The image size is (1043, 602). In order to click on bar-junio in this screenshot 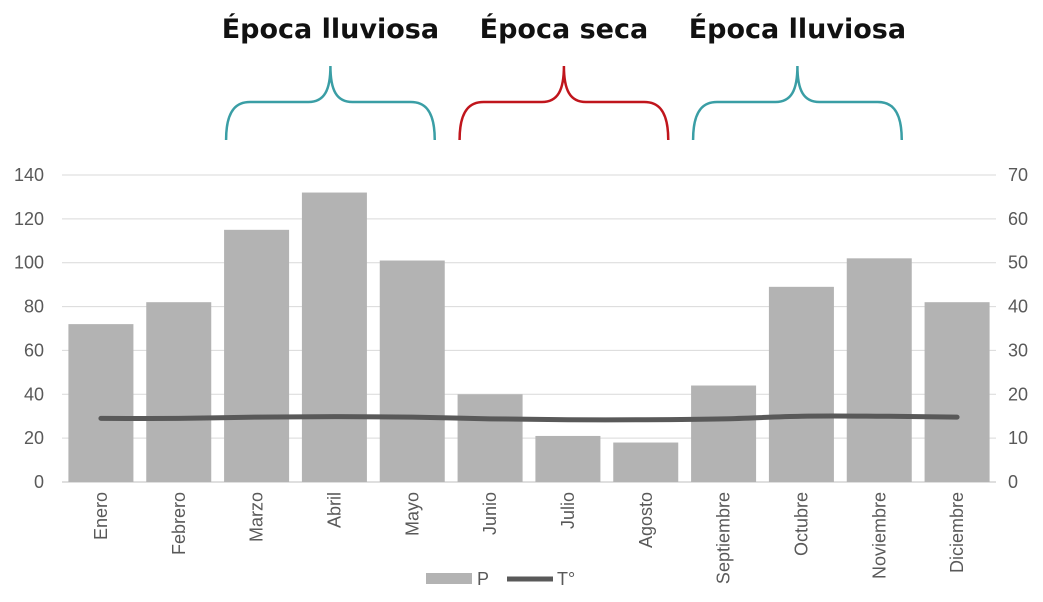, I will do `click(490, 438)`.